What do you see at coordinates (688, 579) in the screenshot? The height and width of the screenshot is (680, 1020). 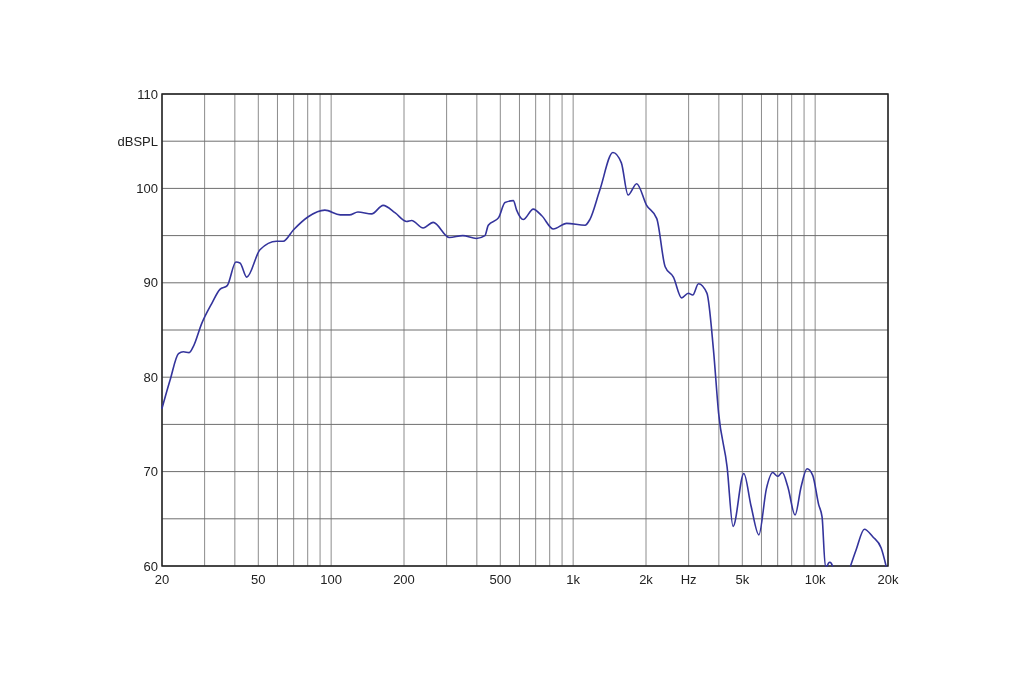 I see `x-tick-label: Hz` at bounding box center [688, 579].